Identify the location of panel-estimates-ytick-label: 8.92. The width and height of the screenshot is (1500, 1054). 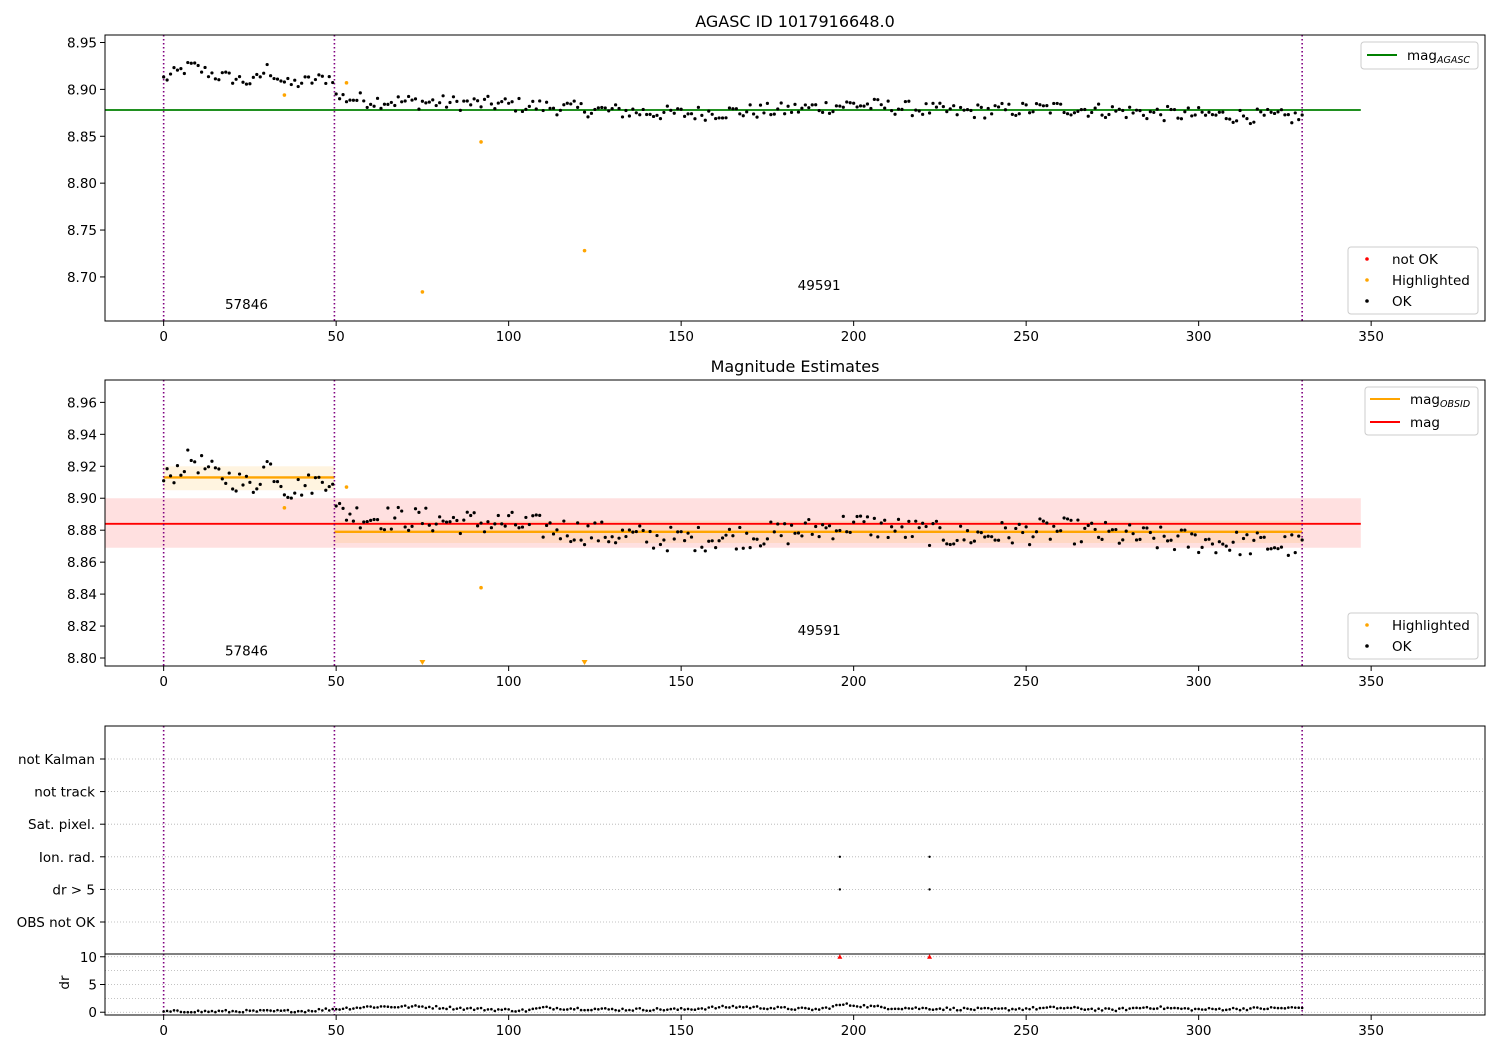
(82, 467).